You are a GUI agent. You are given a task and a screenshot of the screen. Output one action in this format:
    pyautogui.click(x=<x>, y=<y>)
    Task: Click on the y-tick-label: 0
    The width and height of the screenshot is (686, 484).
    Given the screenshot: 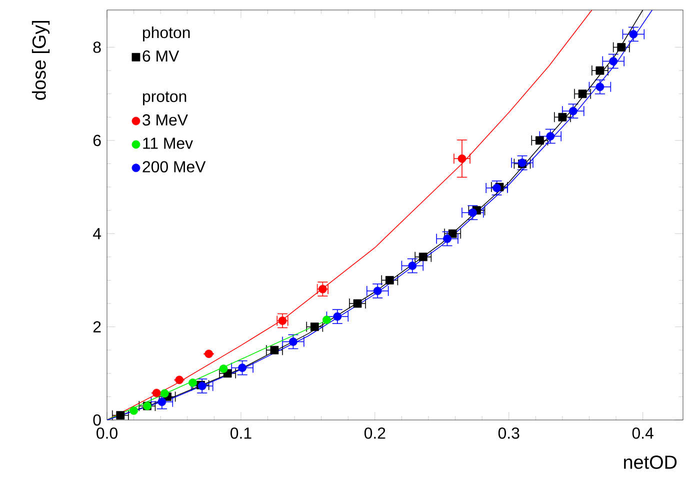 What is the action you would take?
    pyautogui.click(x=97, y=420)
    